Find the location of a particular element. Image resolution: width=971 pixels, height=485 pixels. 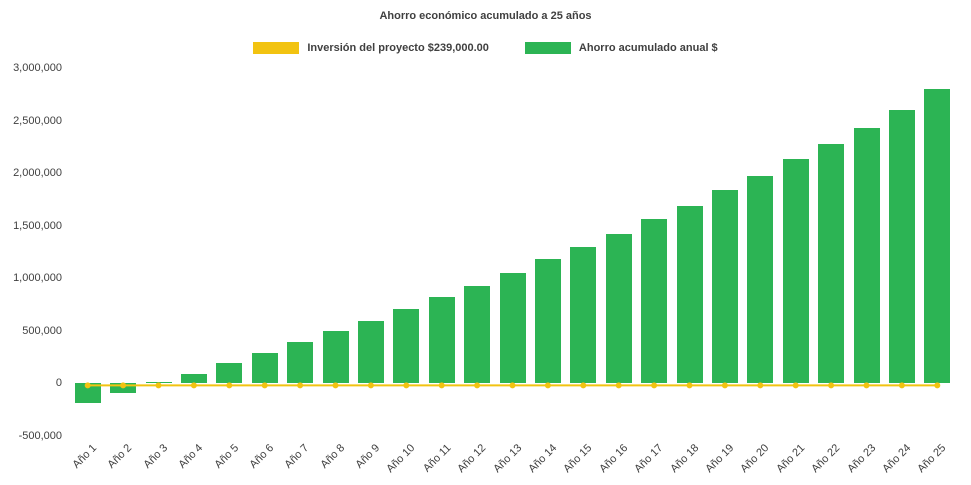

bar-año-7 is located at coordinates (300, 363).